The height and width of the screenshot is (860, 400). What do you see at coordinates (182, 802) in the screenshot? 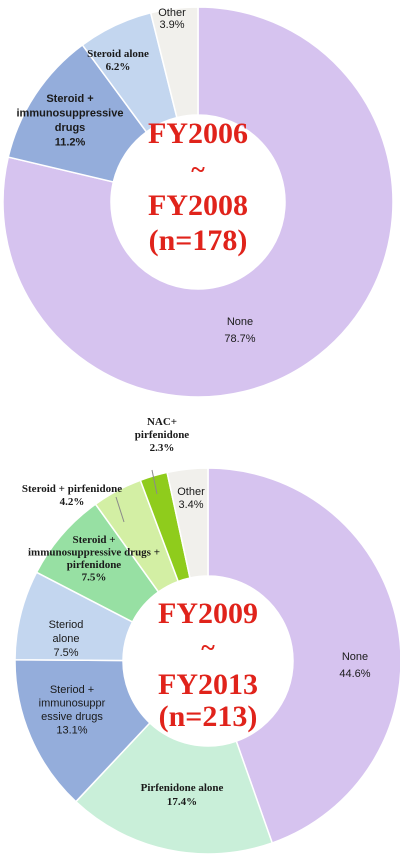
I see `slice-label-line: 17.4%` at bounding box center [182, 802].